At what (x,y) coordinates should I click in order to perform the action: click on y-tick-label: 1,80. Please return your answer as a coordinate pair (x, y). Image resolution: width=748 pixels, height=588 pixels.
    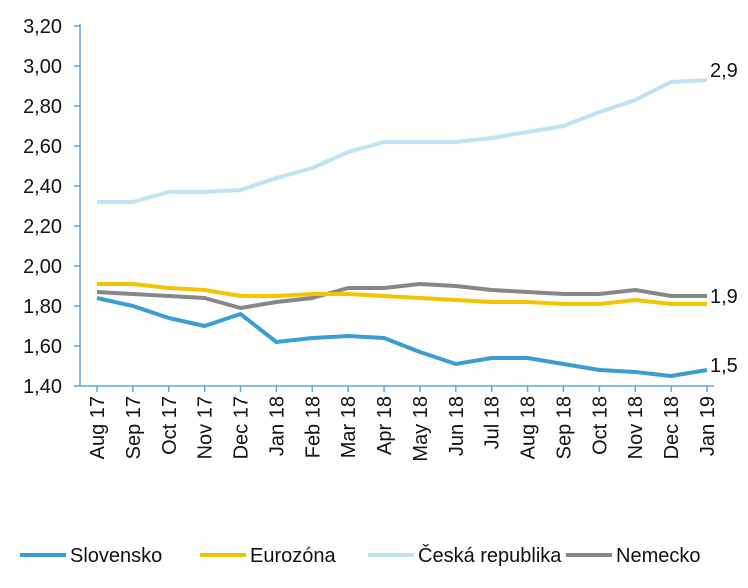
    Looking at the image, I should click on (42, 307).